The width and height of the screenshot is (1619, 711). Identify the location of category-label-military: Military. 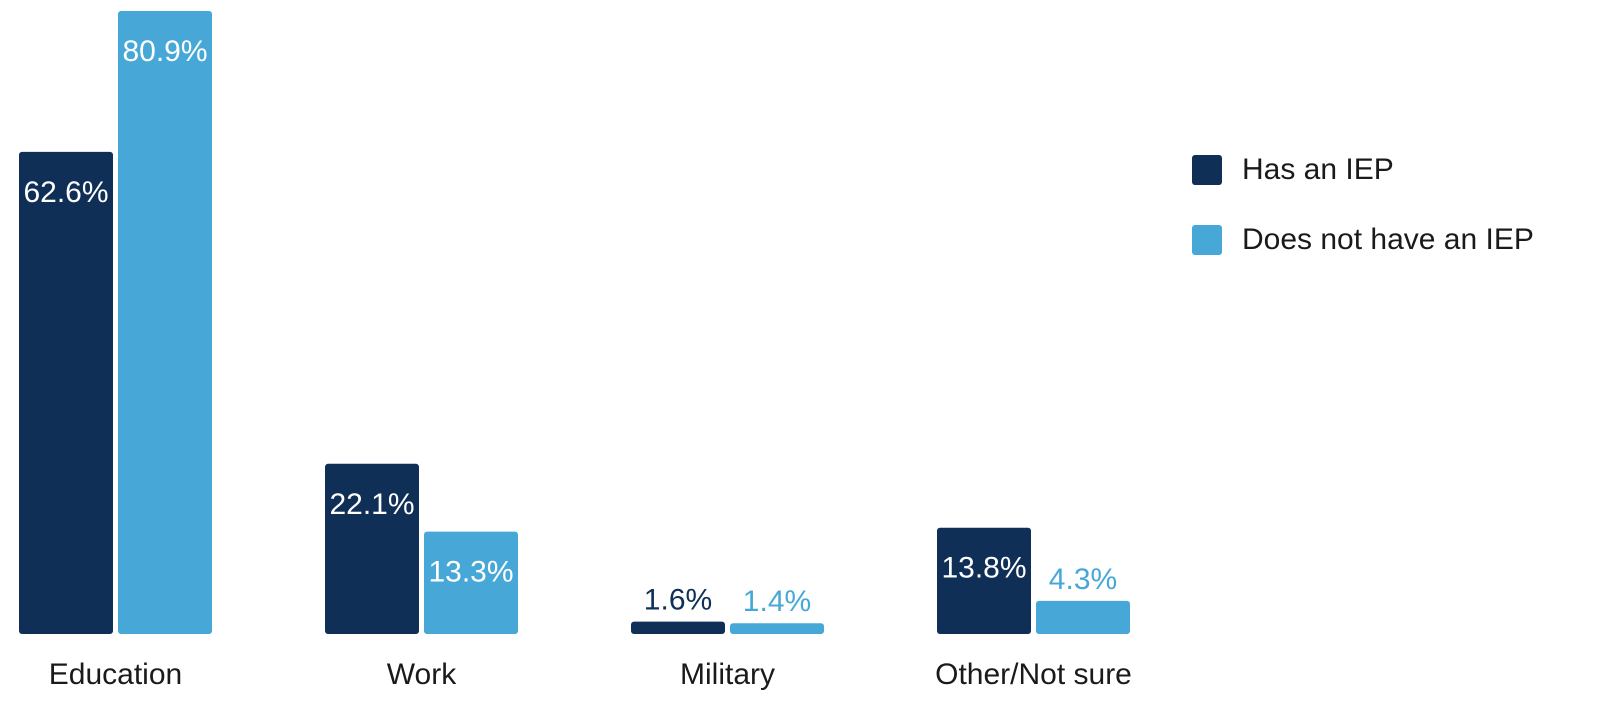
(727, 674).